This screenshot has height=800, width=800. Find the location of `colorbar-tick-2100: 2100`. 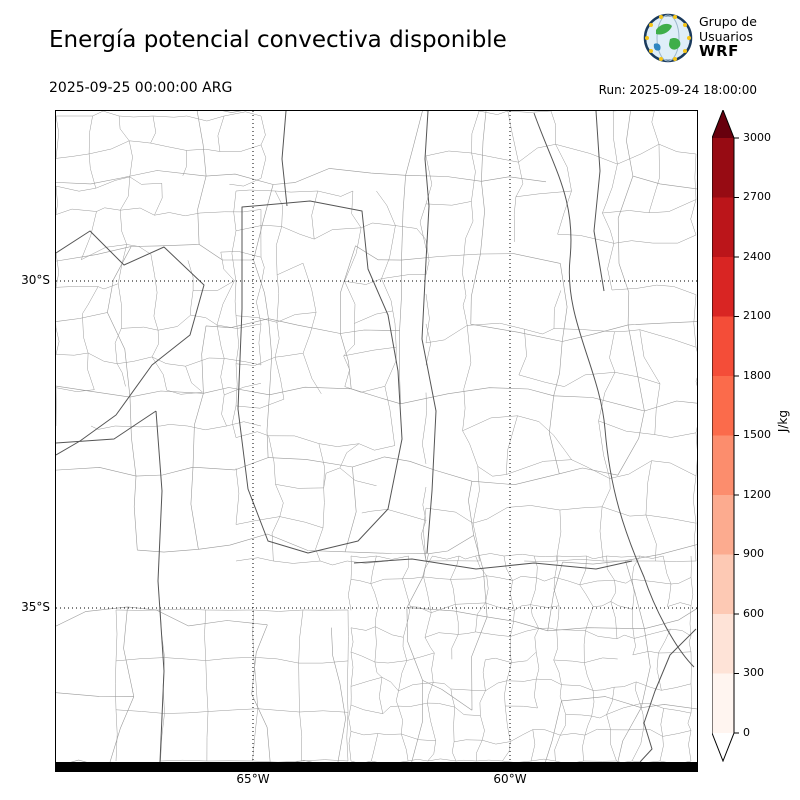

colorbar-tick-2100: 2100 is located at coordinates (757, 315).